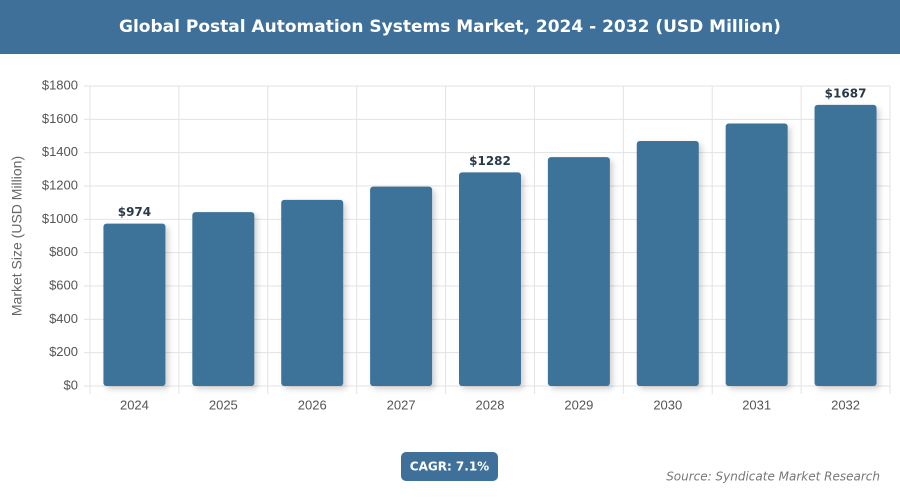 The width and height of the screenshot is (900, 500). Describe the element at coordinates (60, 151) in the screenshot. I see `y-tick-label: $1400` at that location.